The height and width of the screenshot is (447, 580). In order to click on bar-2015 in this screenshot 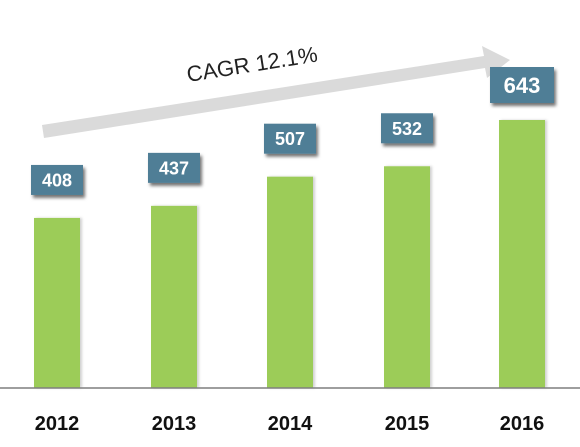, I will do `click(407, 277)`.